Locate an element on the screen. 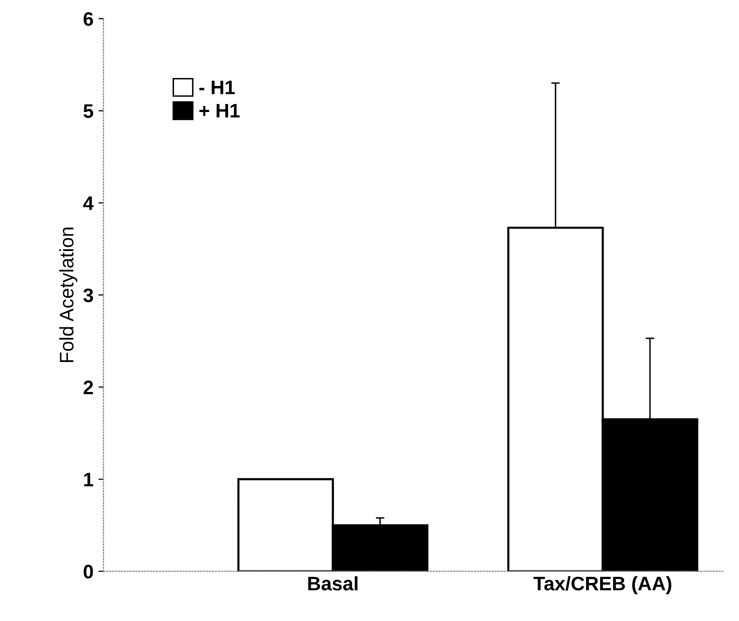  legend-label: - H1 is located at coordinates (217, 87).